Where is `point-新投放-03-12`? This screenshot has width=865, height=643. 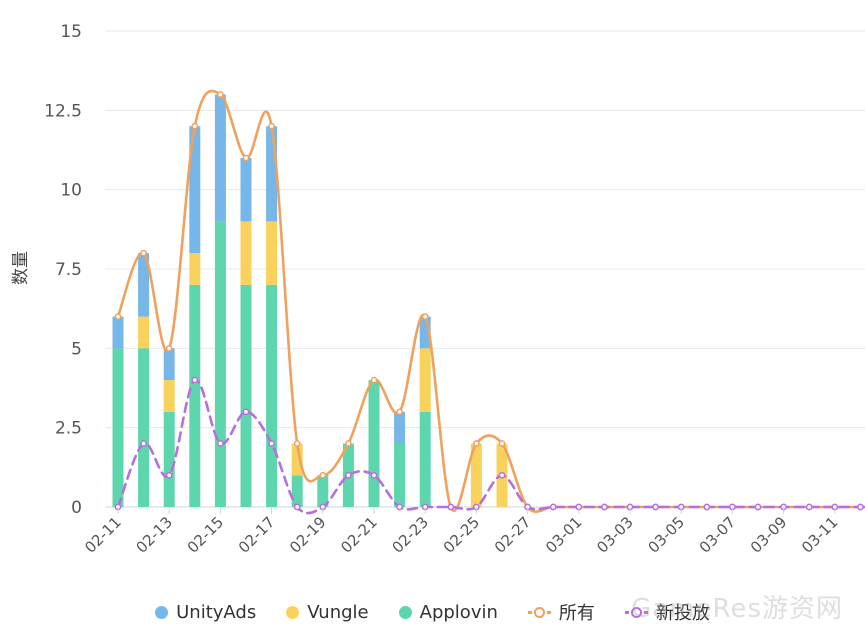
point-新投放-03-12 is located at coordinates (860, 507).